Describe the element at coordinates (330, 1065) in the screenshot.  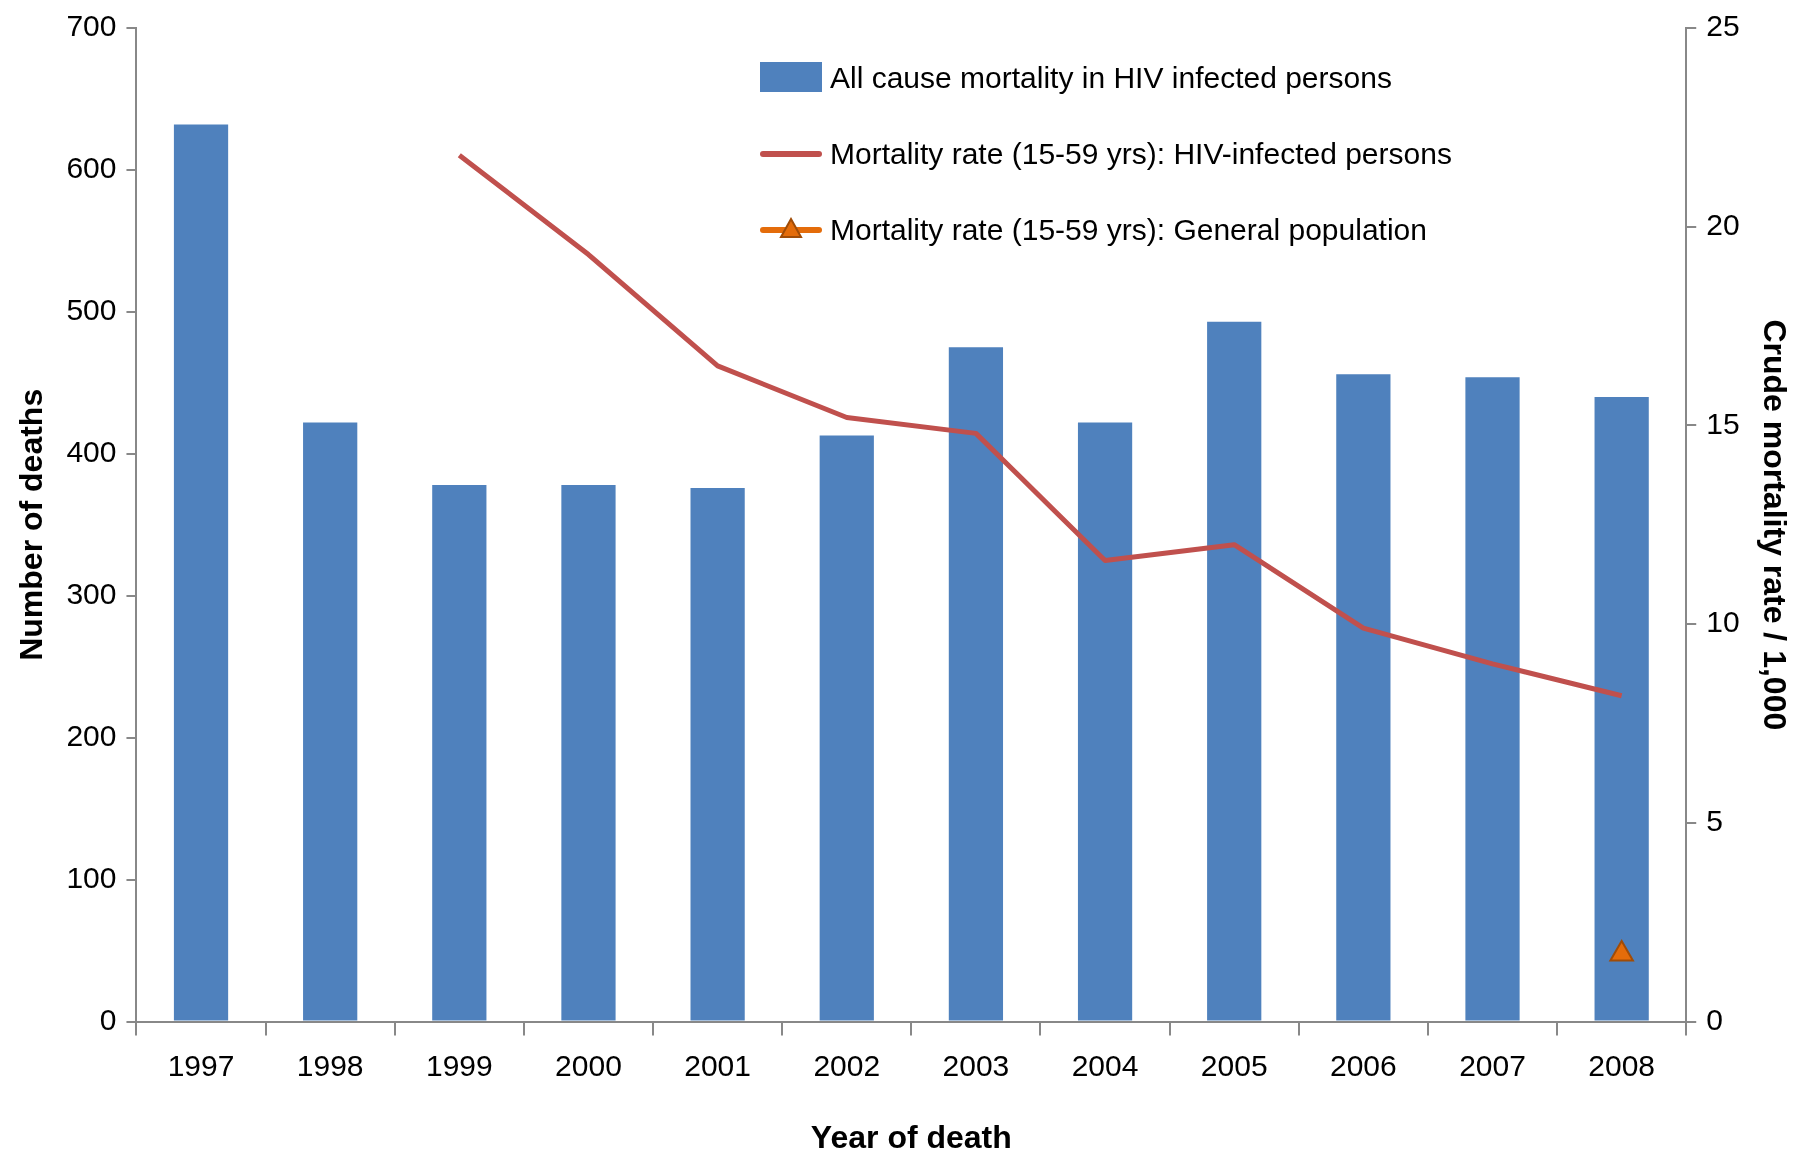
I see `x-tick-label: 1998` at that location.